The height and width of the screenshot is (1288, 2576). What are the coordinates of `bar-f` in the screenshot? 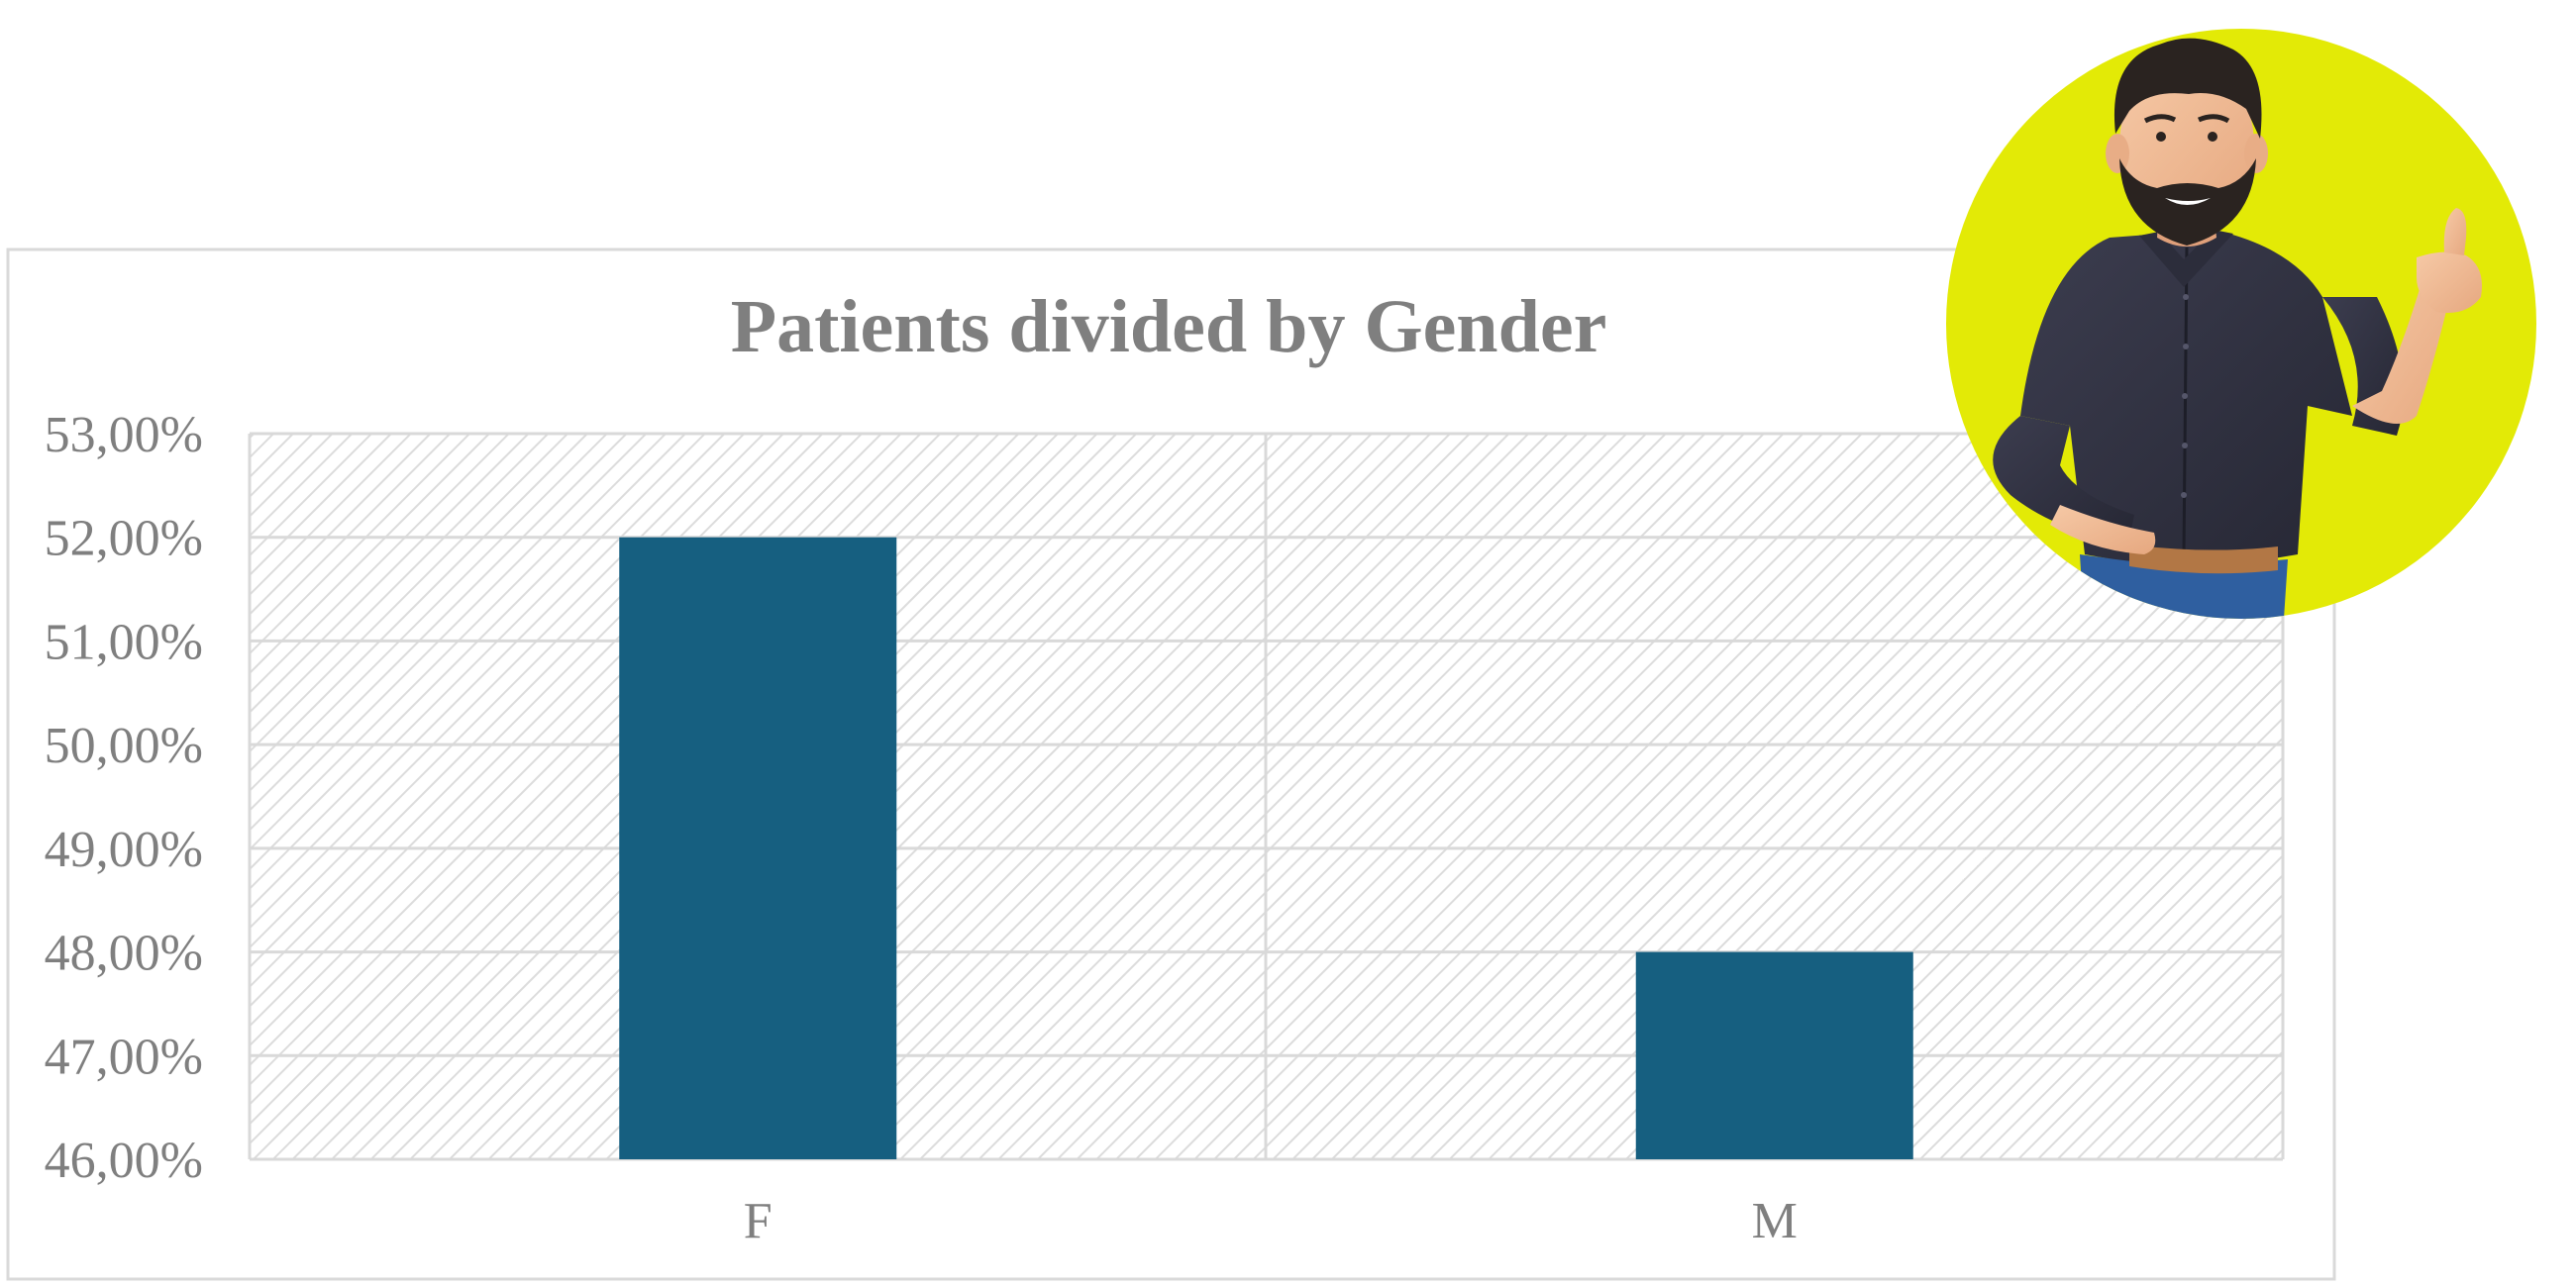 It's located at (758, 848).